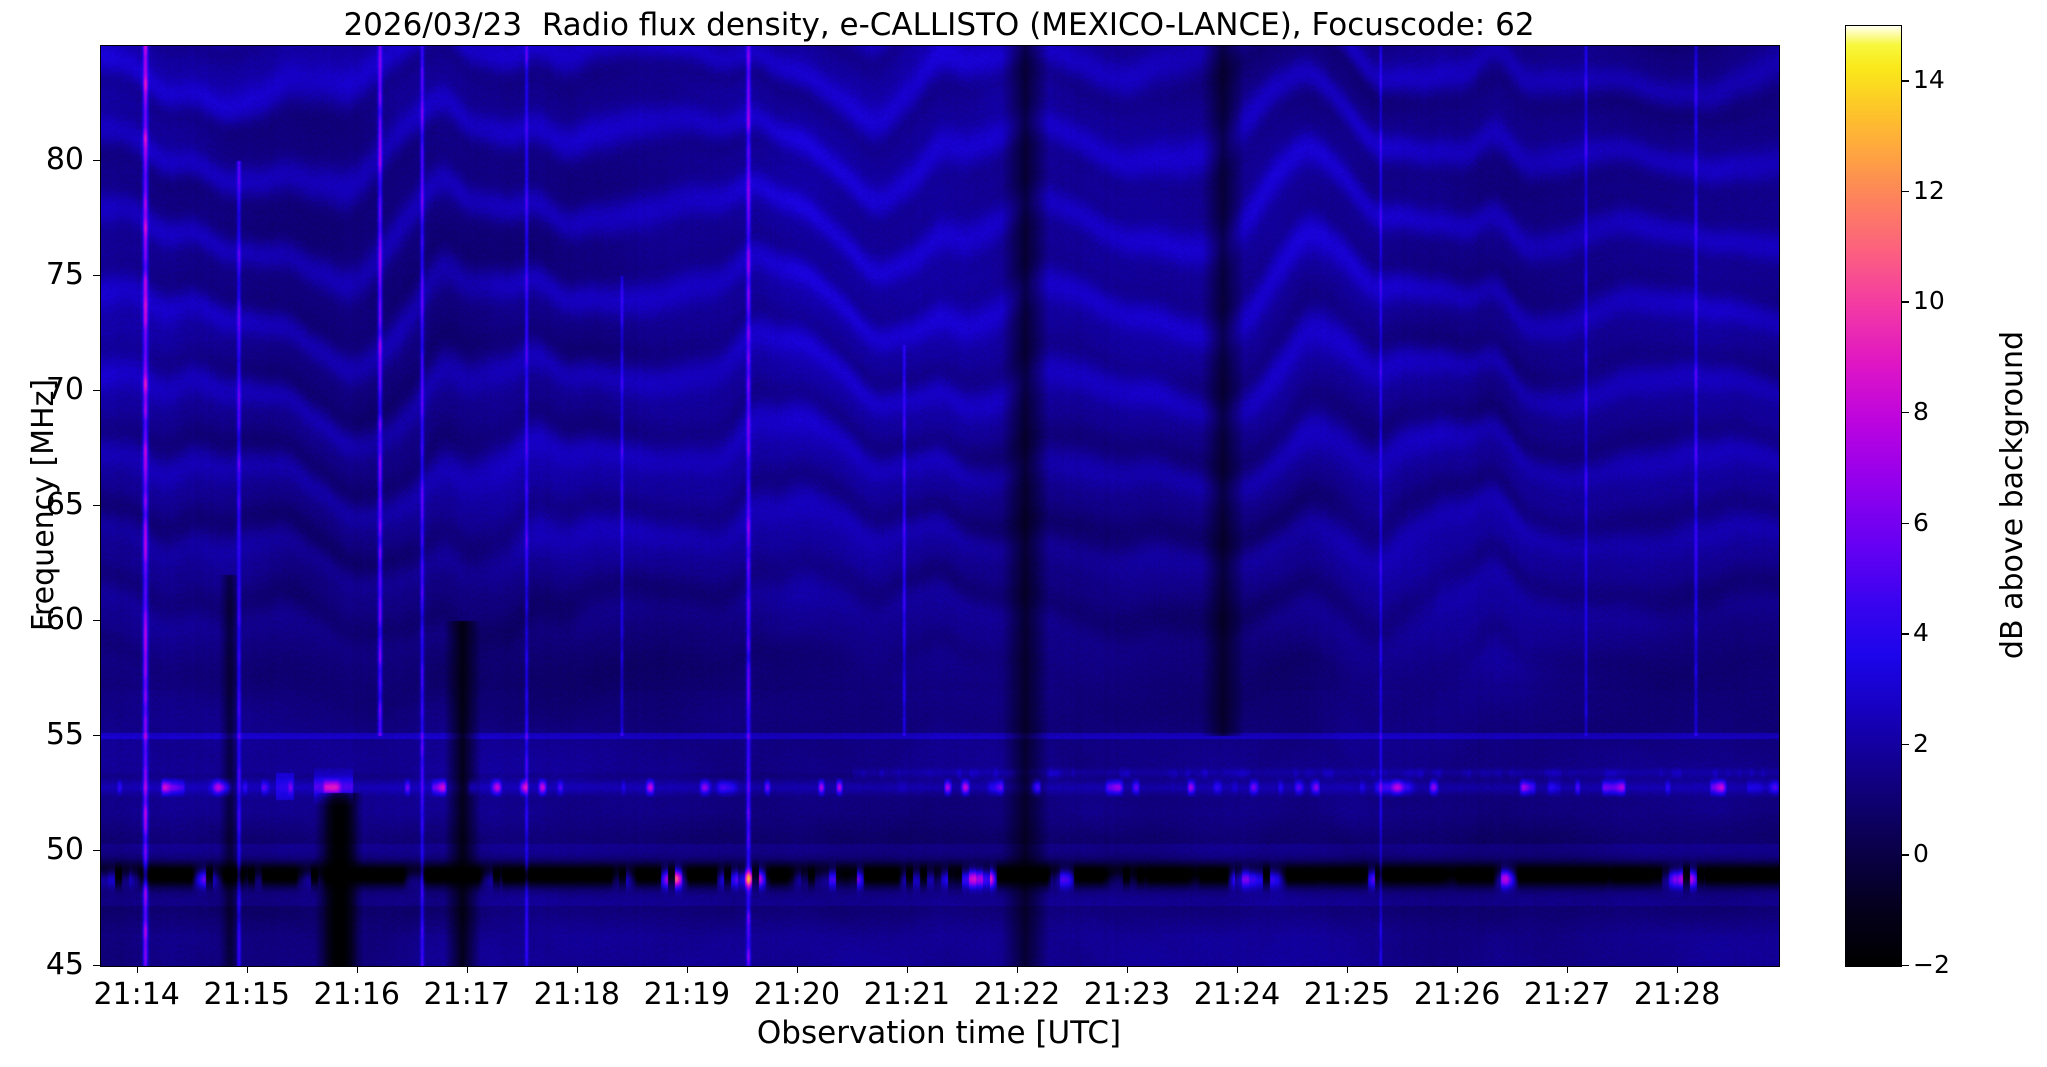  What do you see at coordinates (907, 994) in the screenshot?
I see `x-tick-label: 21:21` at bounding box center [907, 994].